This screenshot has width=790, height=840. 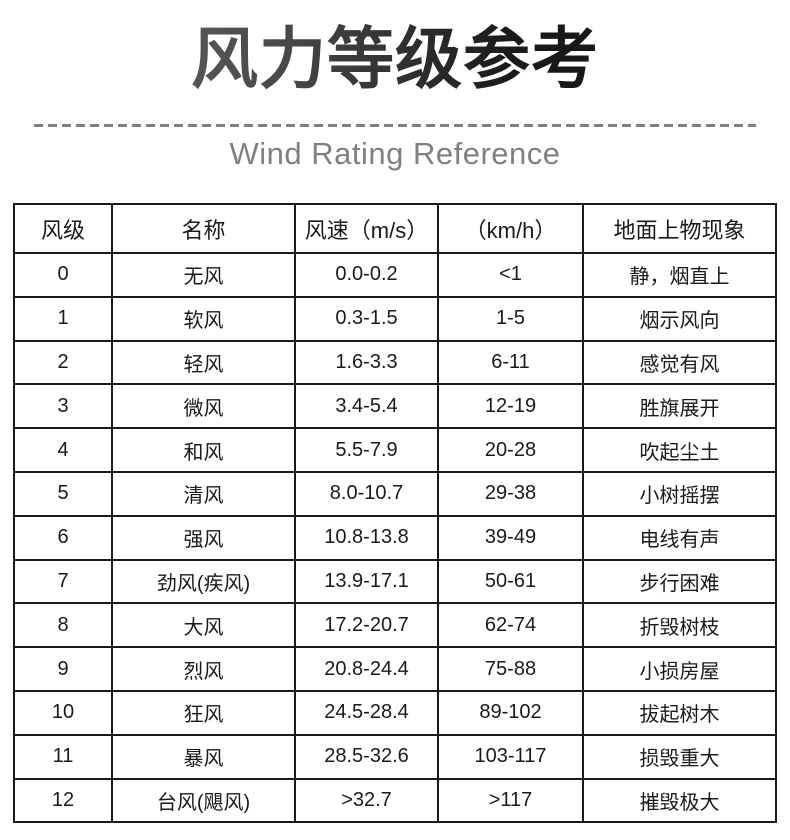 What do you see at coordinates (395, 48) in the screenshot?
I see `page-title: 风力等级参考` at bounding box center [395, 48].